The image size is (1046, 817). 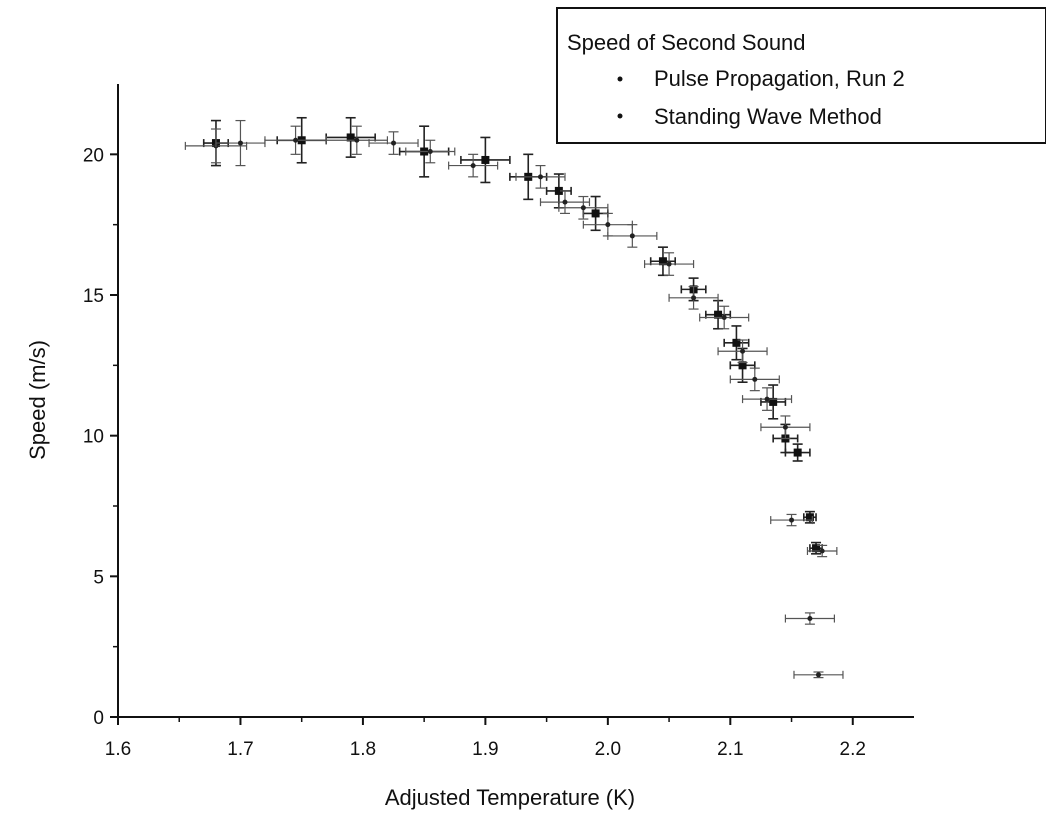 I want to click on y-ticks: 0 5 10 15 20, so click(x=100, y=437).